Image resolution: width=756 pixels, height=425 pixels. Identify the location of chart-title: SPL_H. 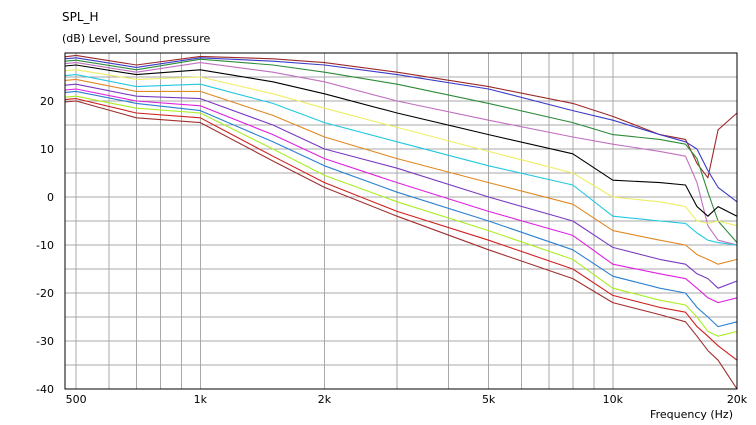
(80, 17).